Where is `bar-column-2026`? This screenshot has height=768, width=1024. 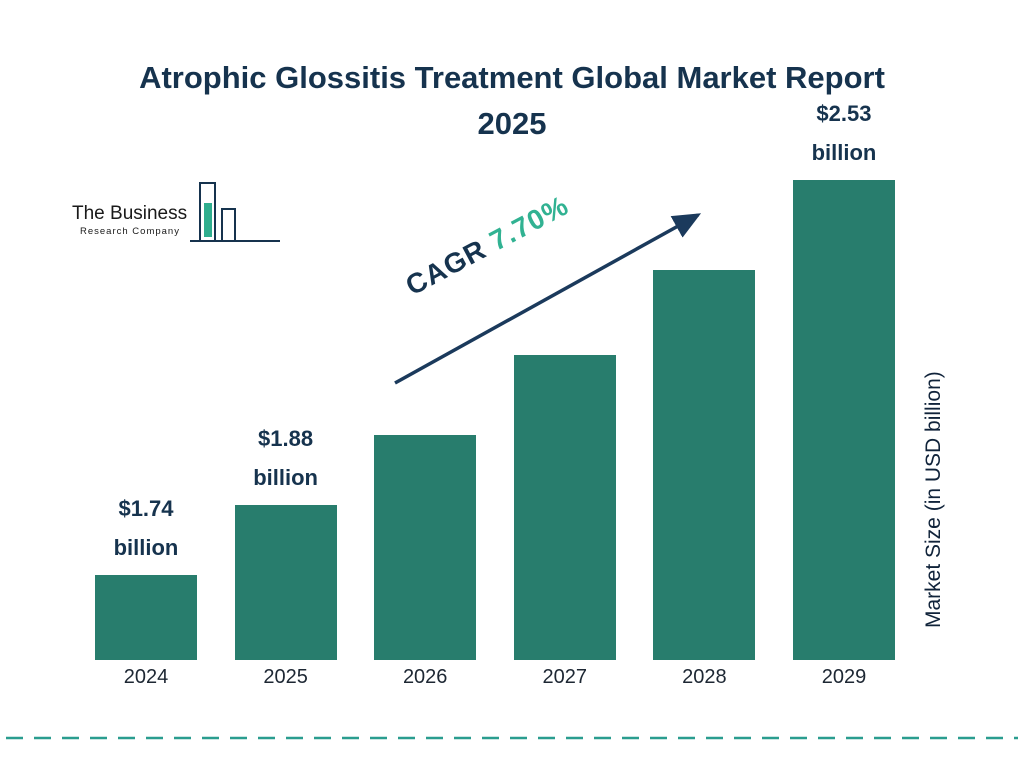 bar-column-2026 is located at coordinates (425, 547).